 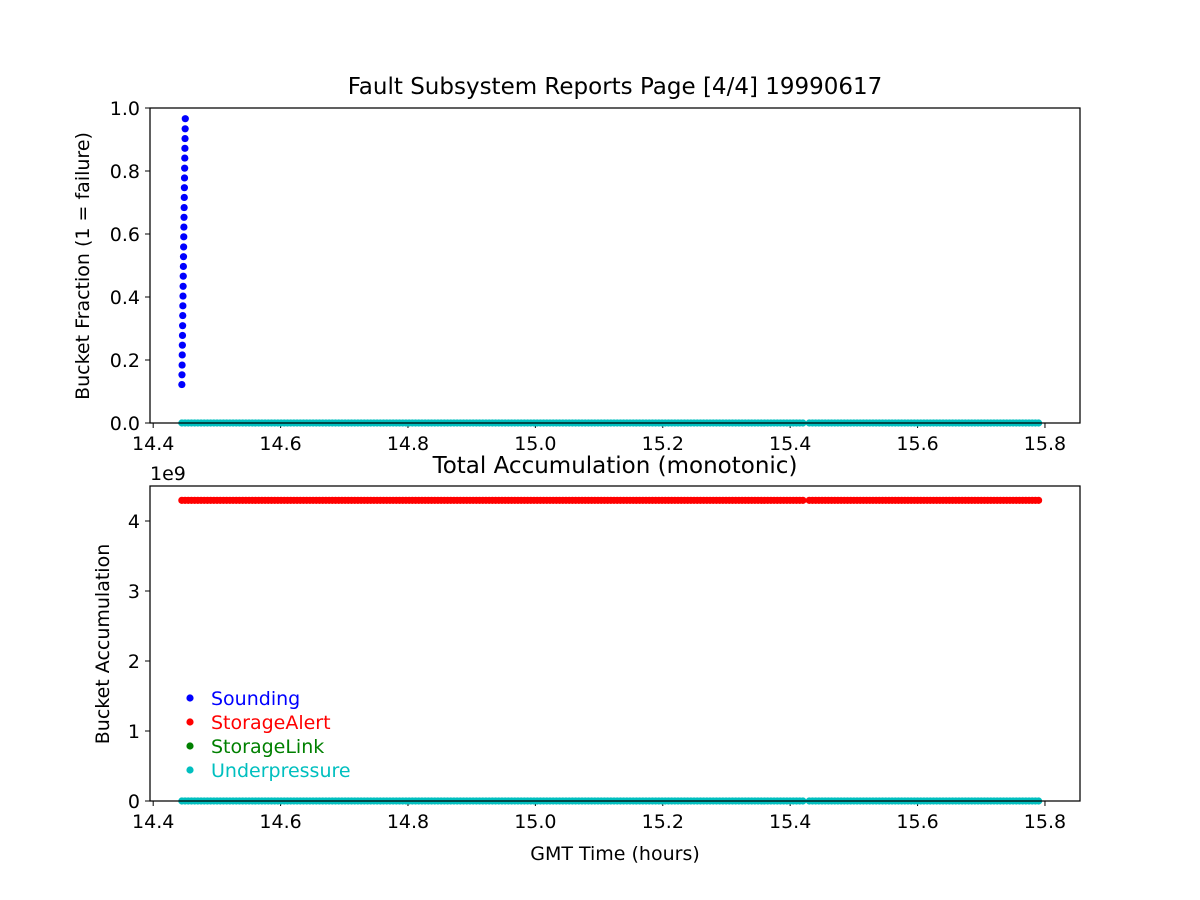 I want to click on y-tick-label: 1.0, so click(x=125, y=109).